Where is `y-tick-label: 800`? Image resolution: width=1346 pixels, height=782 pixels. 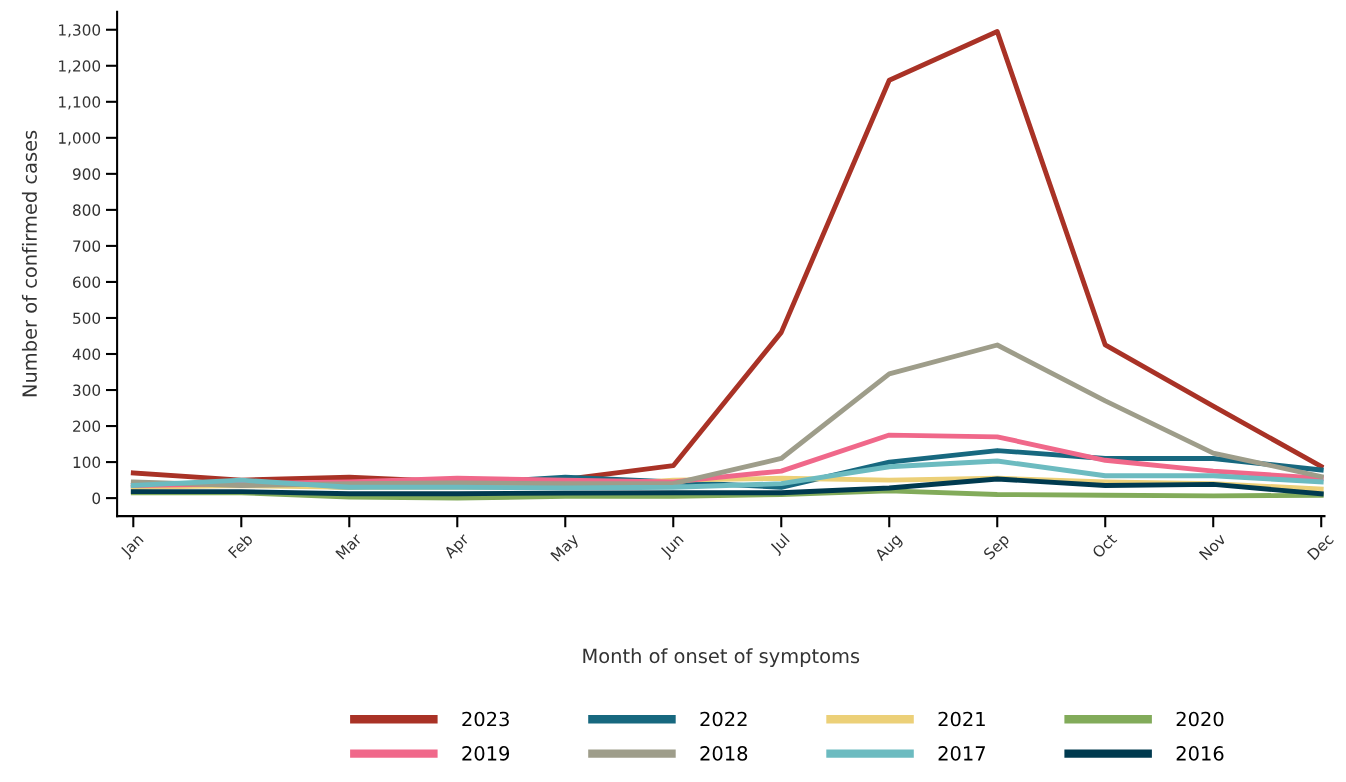
y-tick-label: 800 is located at coordinates (87, 210).